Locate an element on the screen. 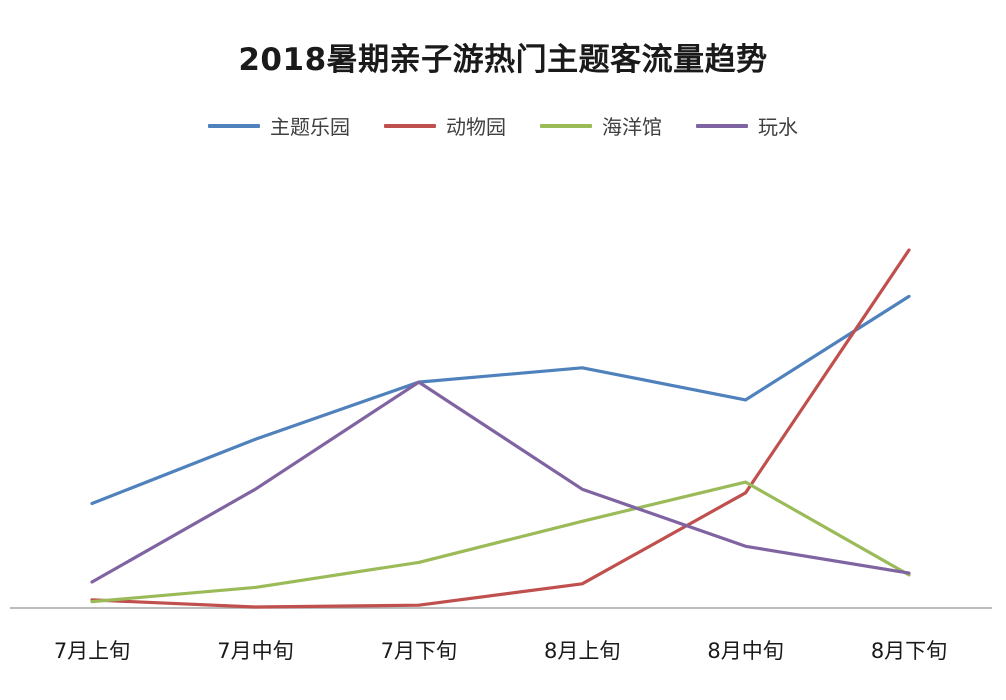 The height and width of the screenshot is (700, 1006). x-tick-label: 7月上旬 is located at coordinates (92, 651).